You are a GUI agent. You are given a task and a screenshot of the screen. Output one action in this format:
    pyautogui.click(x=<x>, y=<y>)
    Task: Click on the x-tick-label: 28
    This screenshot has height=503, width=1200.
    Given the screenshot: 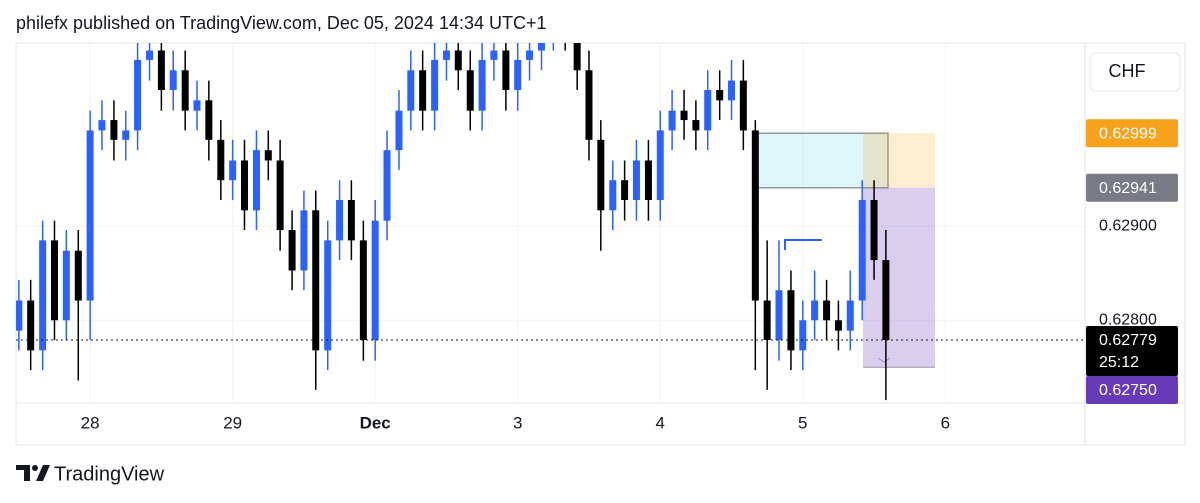 What is the action you would take?
    pyautogui.click(x=90, y=422)
    